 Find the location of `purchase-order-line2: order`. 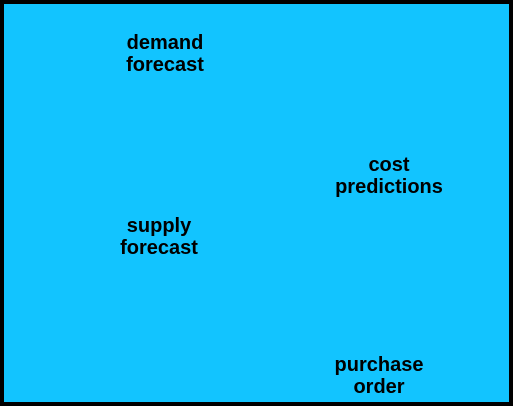

purchase-order-line2: order is located at coordinates (379, 387).